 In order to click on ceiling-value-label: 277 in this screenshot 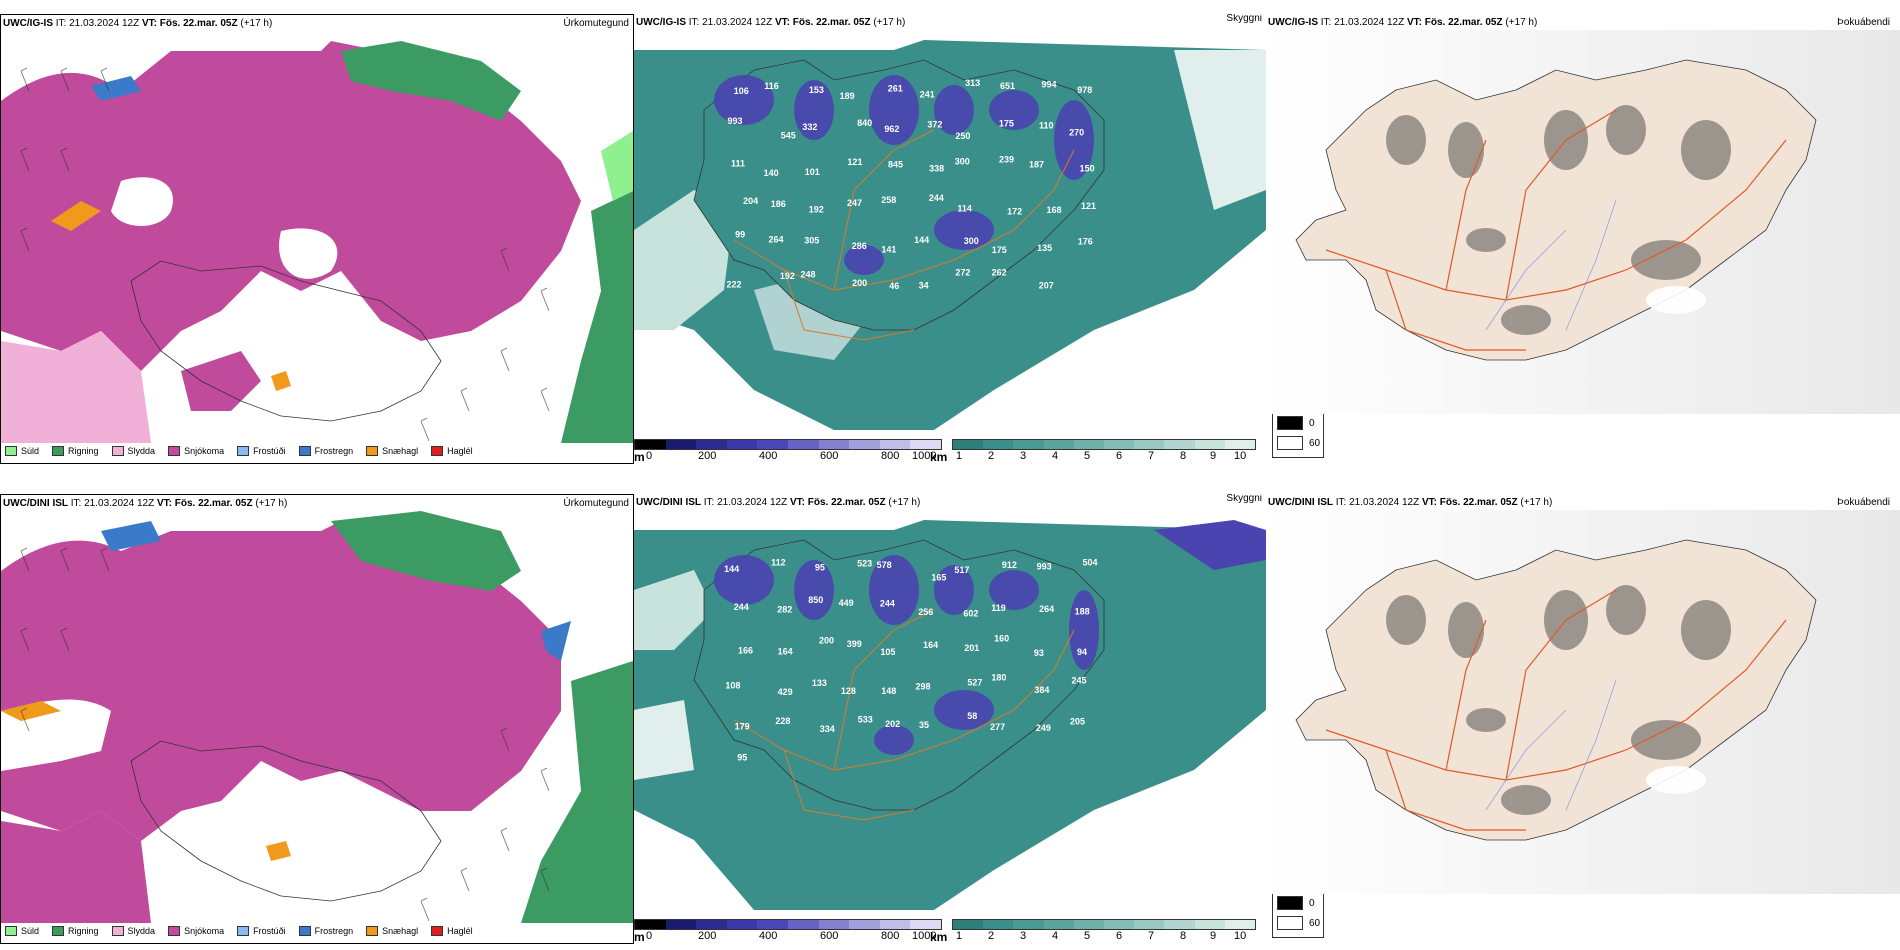, I will do `click(997, 727)`.